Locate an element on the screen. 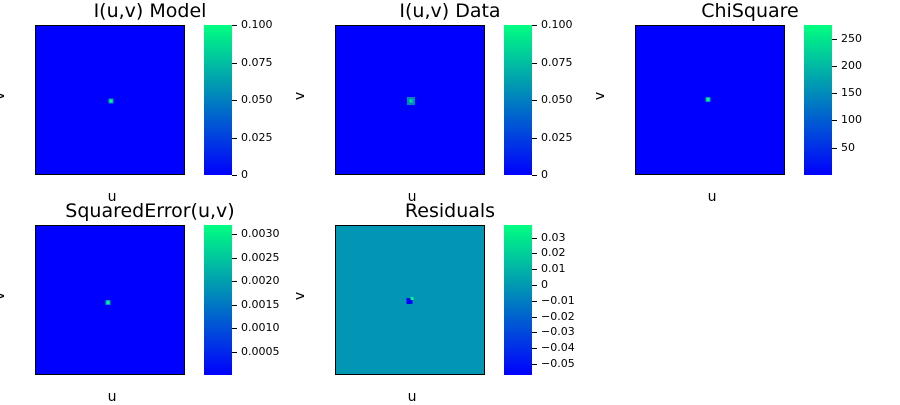  colorbar-tick-label: 200 is located at coordinates (851, 65).